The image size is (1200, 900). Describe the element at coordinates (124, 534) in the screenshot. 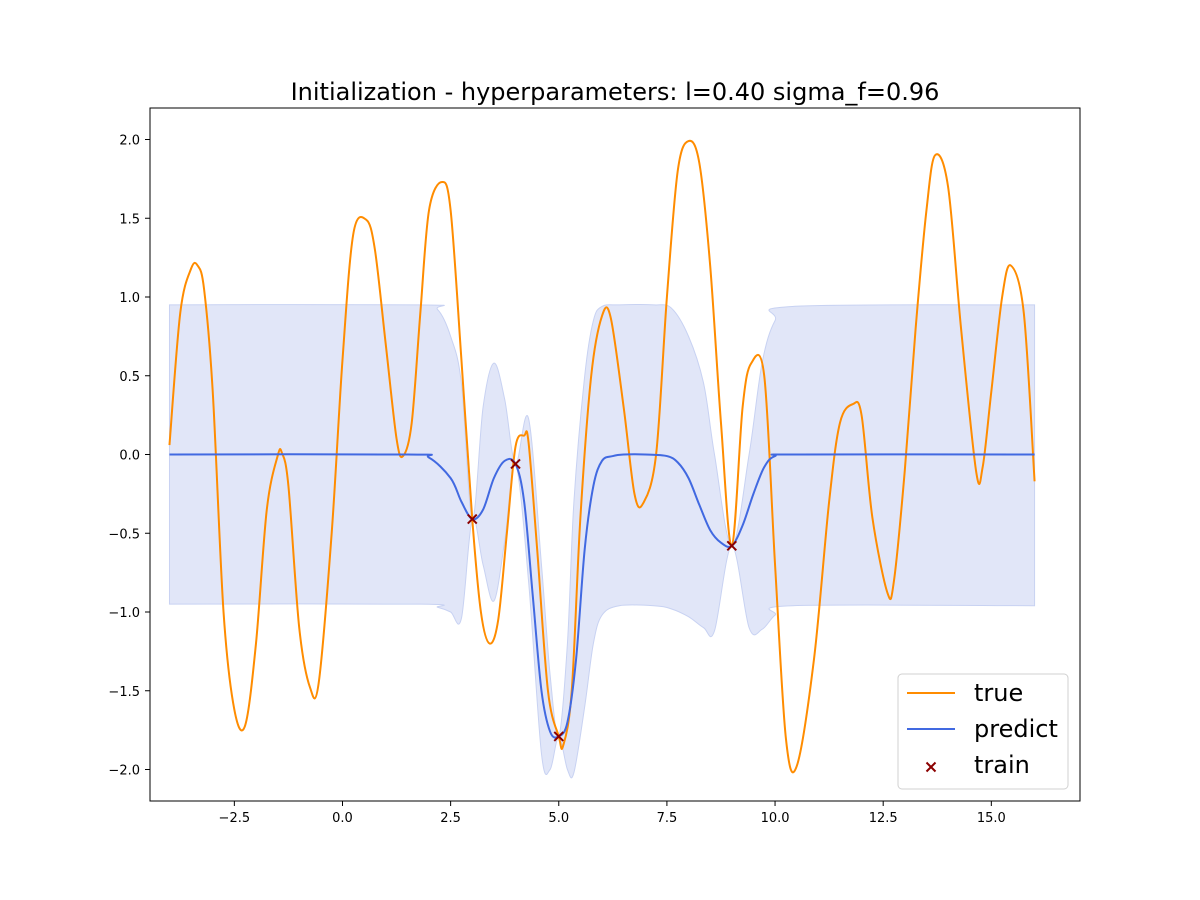

I see `y-tick-label: −0.5` at that location.